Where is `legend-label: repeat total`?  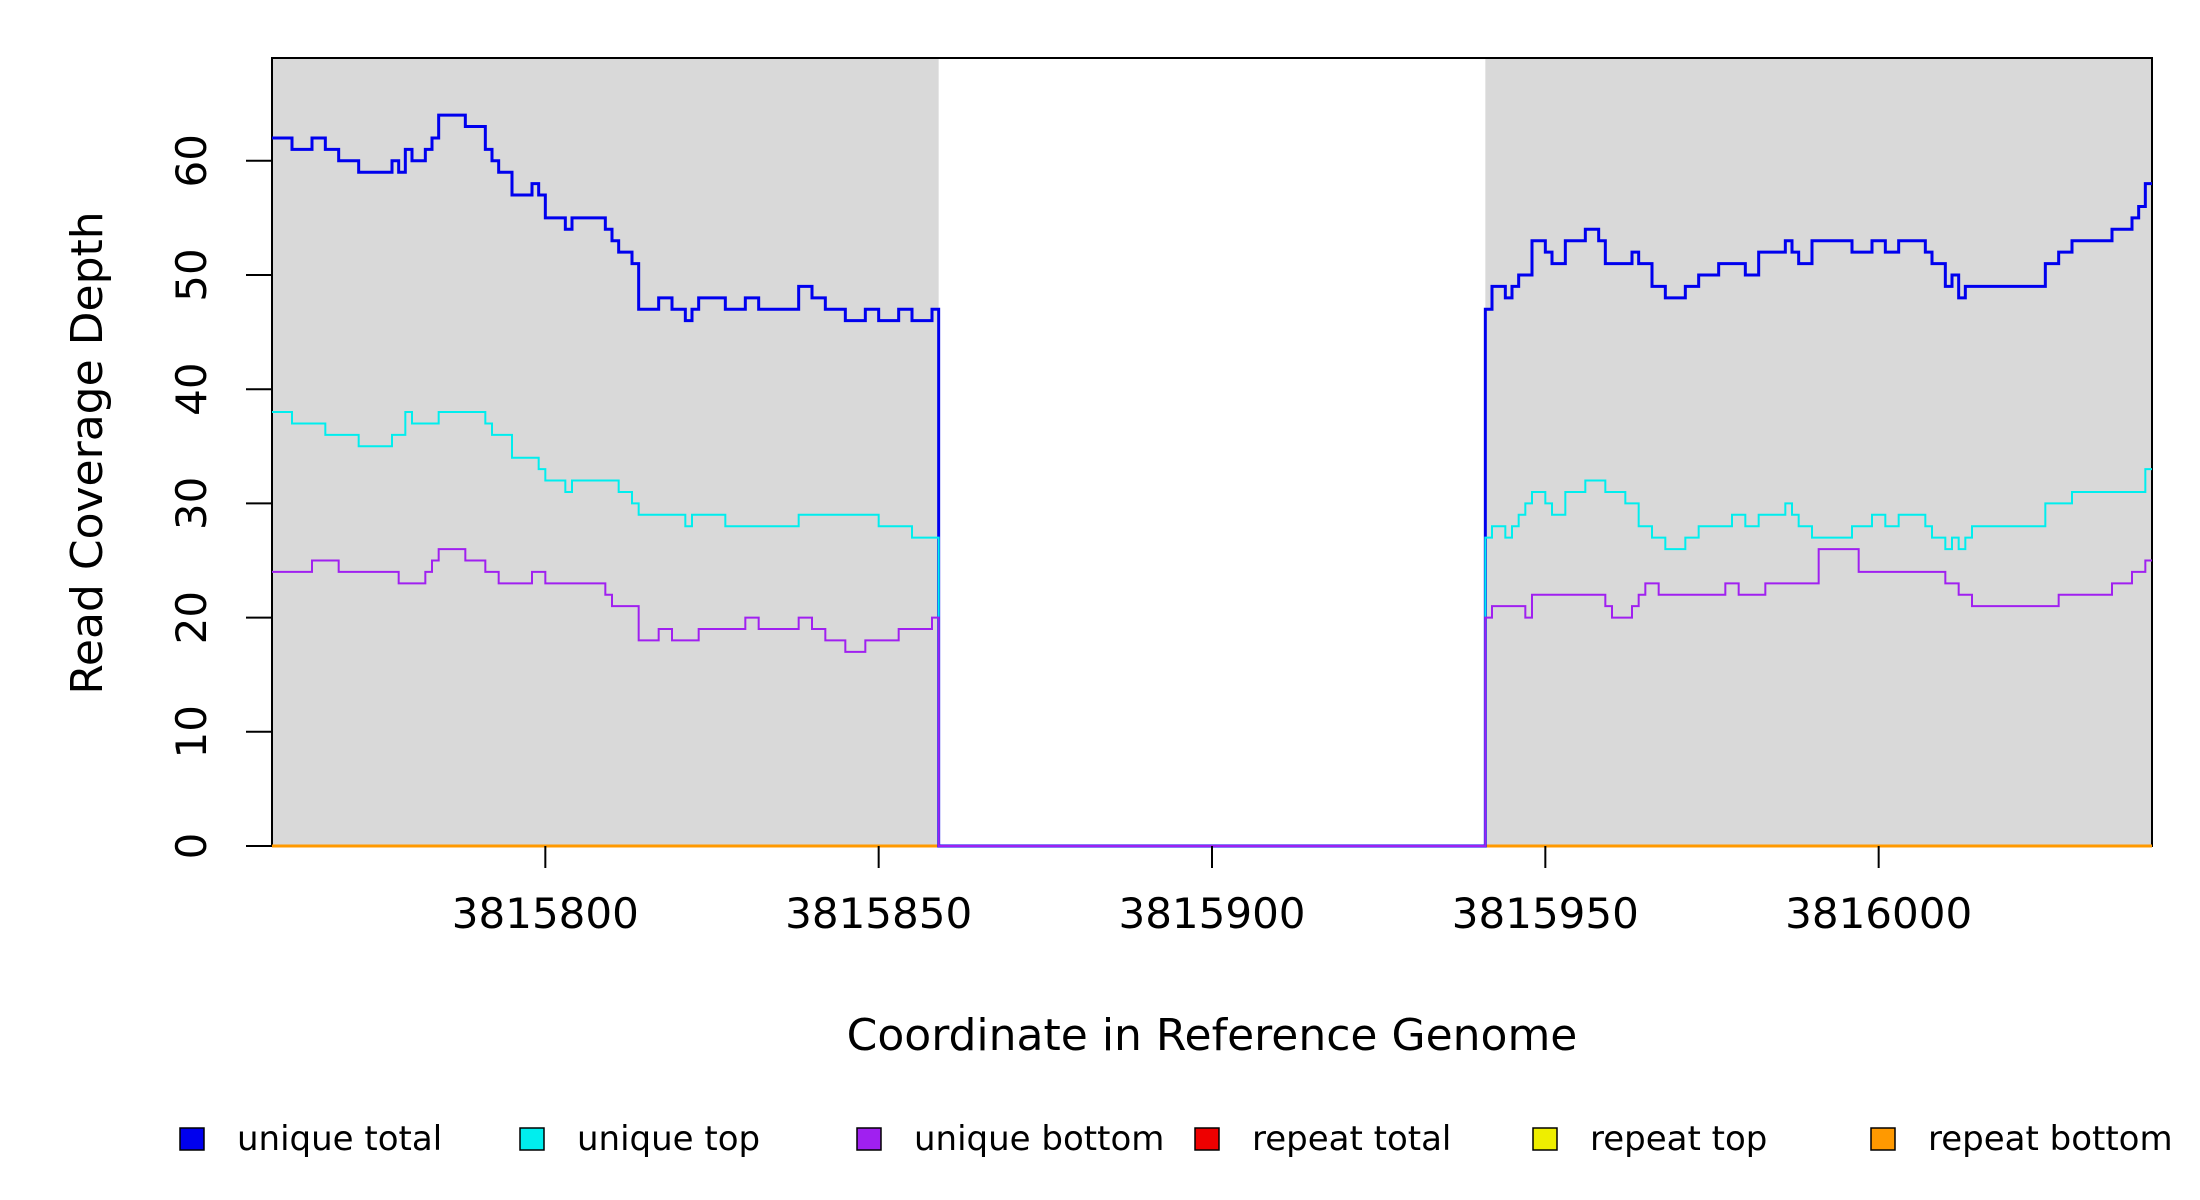 legend-label: repeat total is located at coordinates (1351, 1139).